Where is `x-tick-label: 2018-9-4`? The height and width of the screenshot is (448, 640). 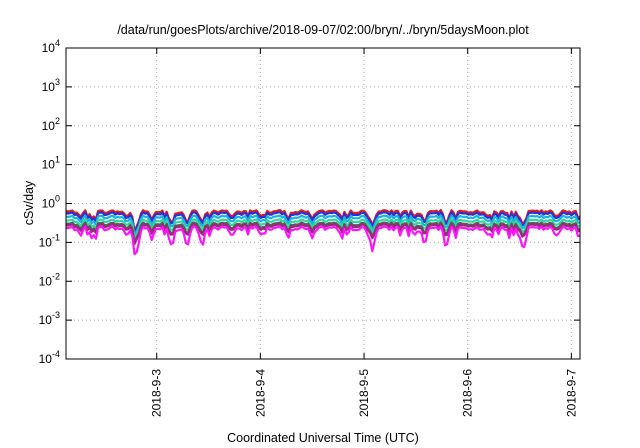 x-tick-label: 2018-9-4 is located at coordinates (260, 393).